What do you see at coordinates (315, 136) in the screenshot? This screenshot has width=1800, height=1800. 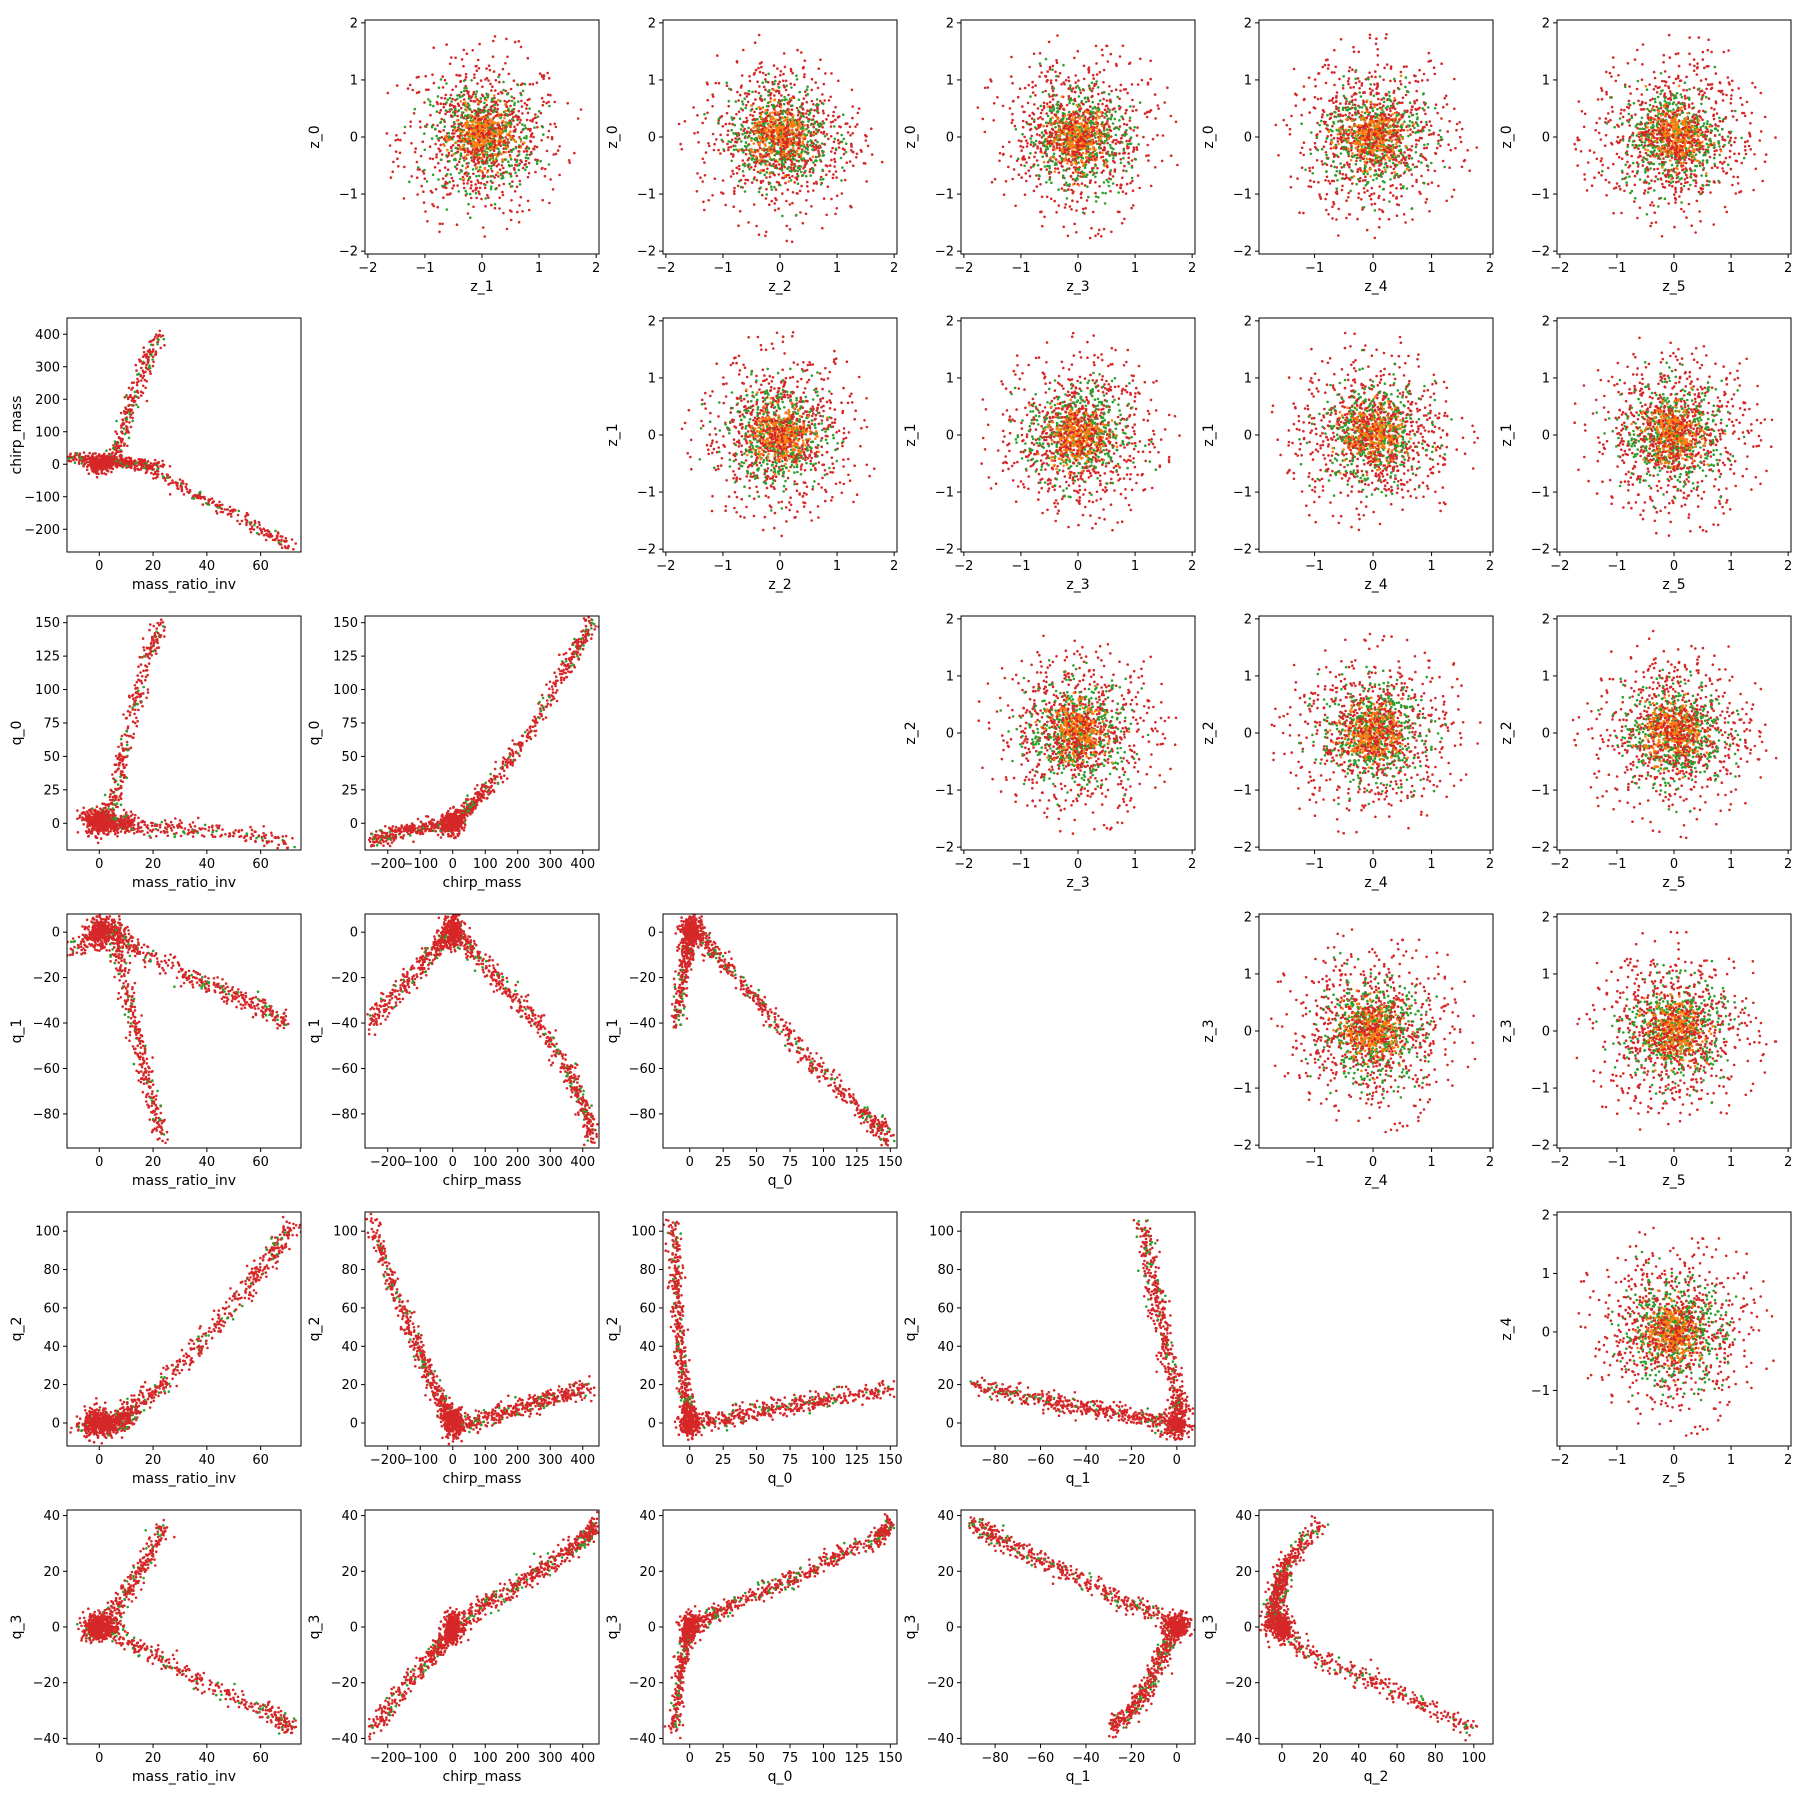 I see `y-axis-label: z_0` at bounding box center [315, 136].